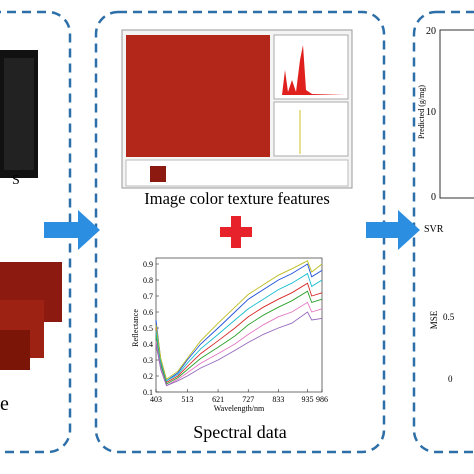 This screenshot has height=474, width=474. Describe the element at coordinates (248, 399) in the screenshot. I see `x-tick-label: 727` at that location.